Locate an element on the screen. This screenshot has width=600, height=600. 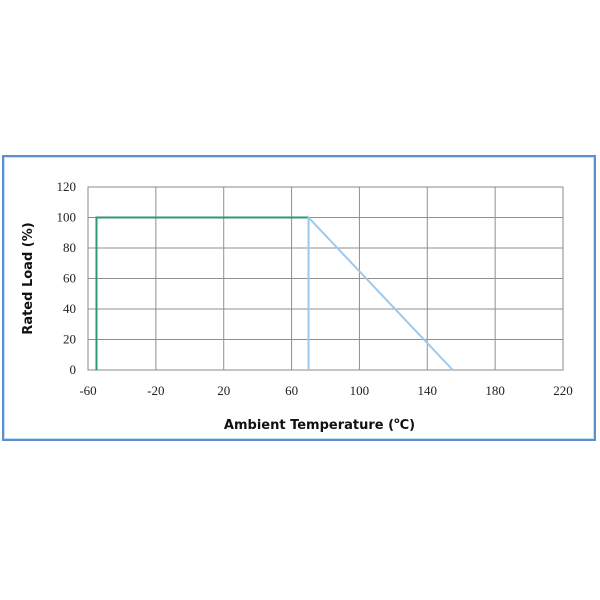
x-axis-title-degree: o is located at coordinates (397, 420).